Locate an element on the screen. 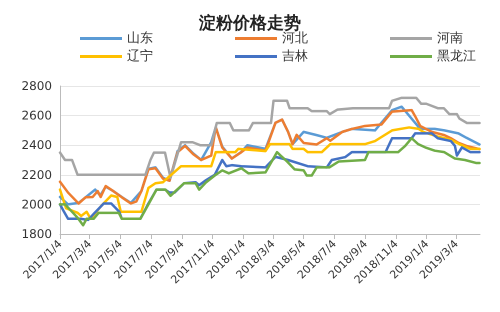 The width and height of the screenshot is (500, 312). y-tick-label: 2400 is located at coordinates (36, 145).